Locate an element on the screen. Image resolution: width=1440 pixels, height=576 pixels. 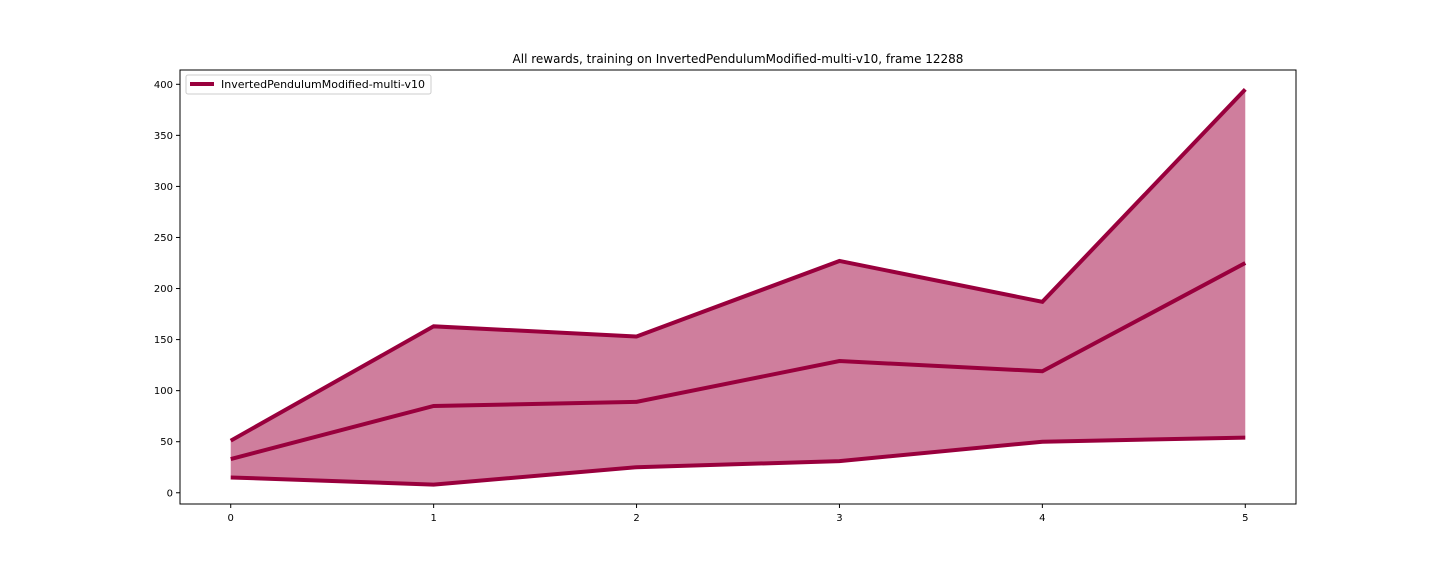
legend-box is located at coordinates (308, 84).